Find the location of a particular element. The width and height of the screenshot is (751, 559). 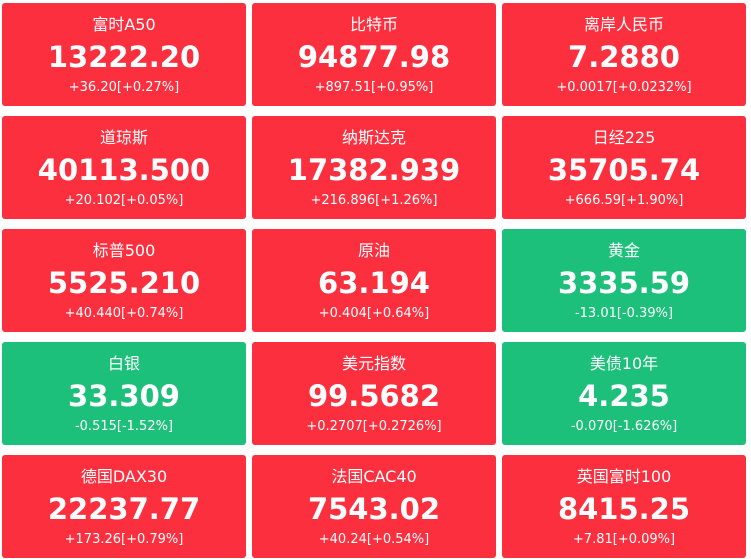

quote-price: 63.194 is located at coordinates (374, 283).